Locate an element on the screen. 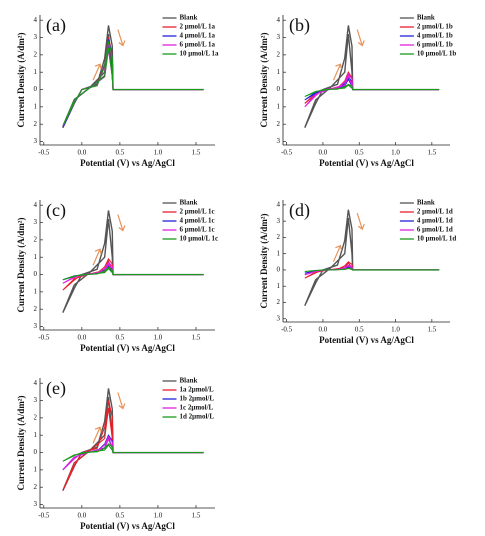 The width and height of the screenshot is (485, 536). legend-label: 4 μmol/L 1c is located at coordinates (197, 221).